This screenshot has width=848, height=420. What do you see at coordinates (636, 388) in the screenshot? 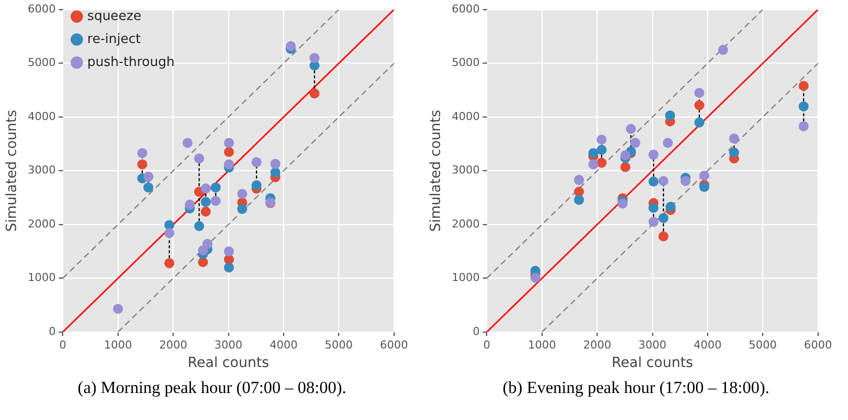
I see `text: (b) Evening peak hour (17:00 – 18:00).` at bounding box center [636, 388].